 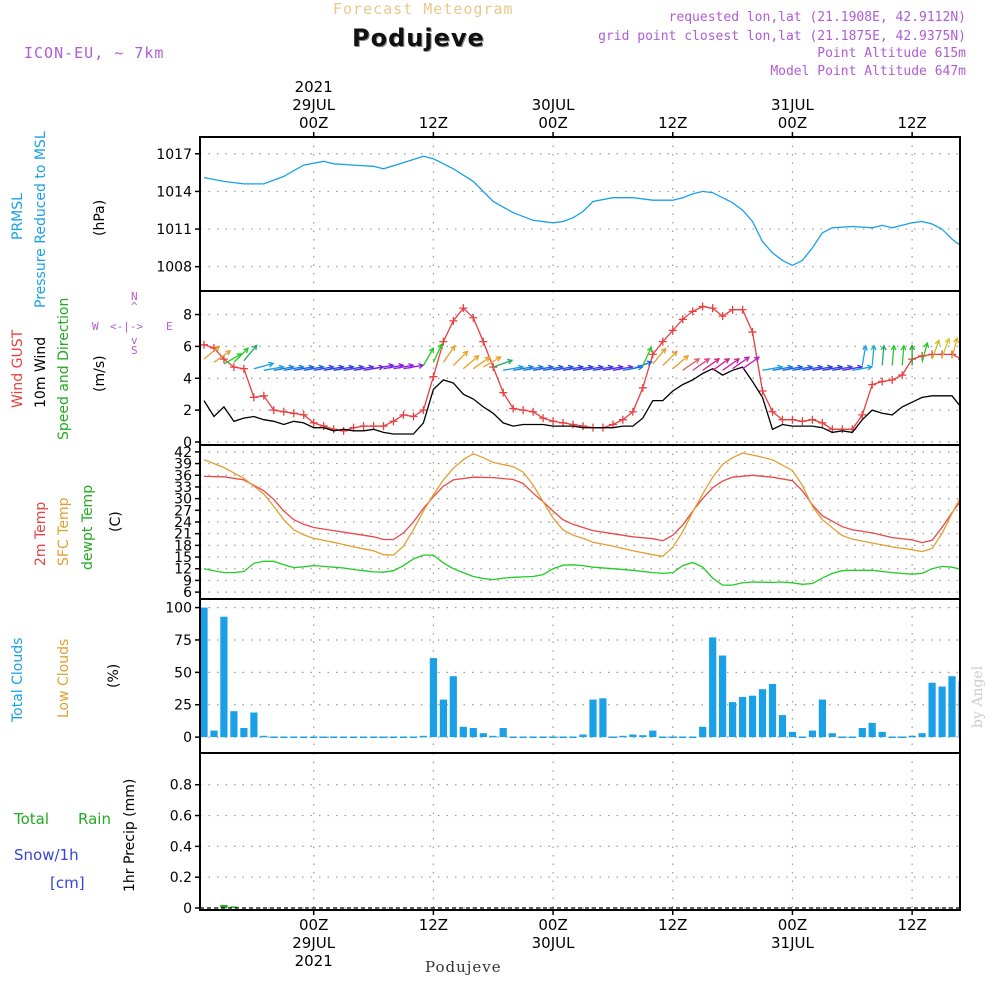 I want to click on y-tick-label: 42, so click(x=183, y=453).